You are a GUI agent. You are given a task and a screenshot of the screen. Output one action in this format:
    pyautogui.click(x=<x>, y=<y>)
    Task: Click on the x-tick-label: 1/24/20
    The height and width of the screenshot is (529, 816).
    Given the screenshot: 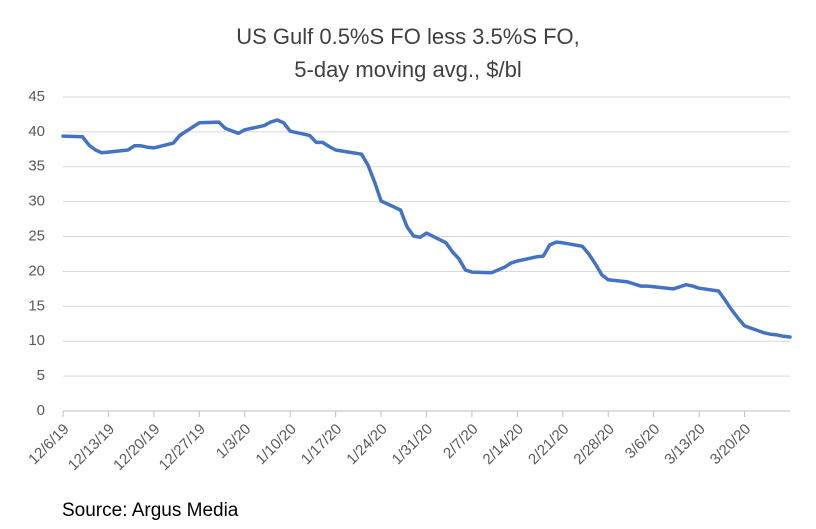 What is the action you would take?
    pyautogui.click(x=366, y=444)
    